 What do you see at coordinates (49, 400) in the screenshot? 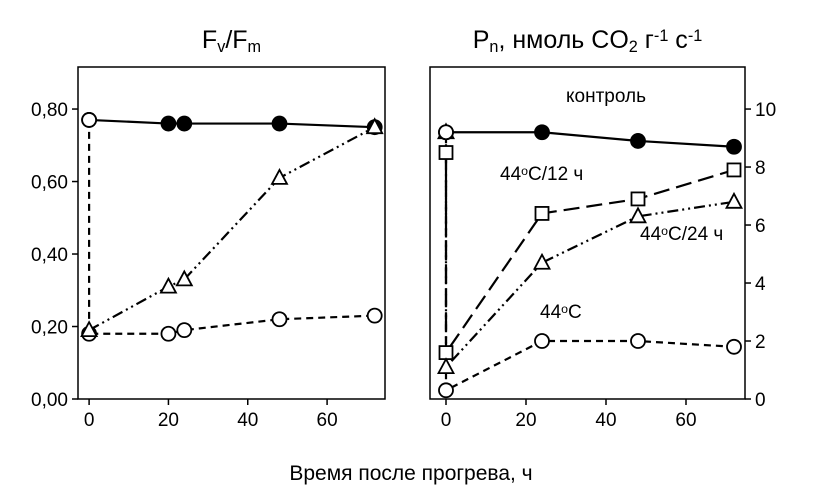
I see `y-tick-label: 0,00` at bounding box center [49, 400].